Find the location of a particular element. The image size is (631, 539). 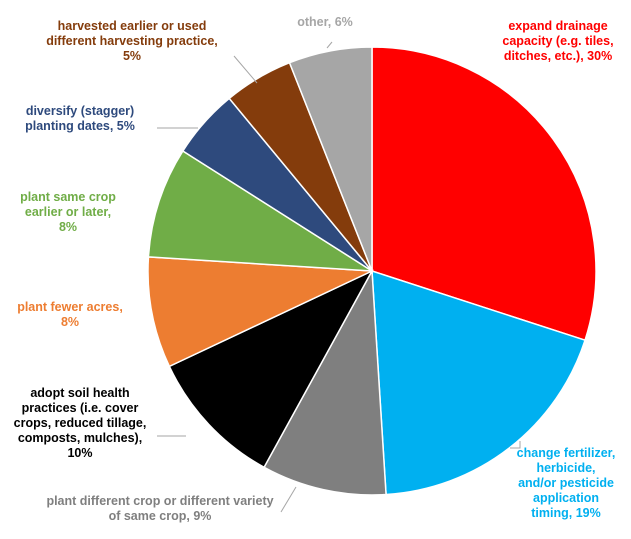

slice-label-8: other, 6% is located at coordinates (325, 22).